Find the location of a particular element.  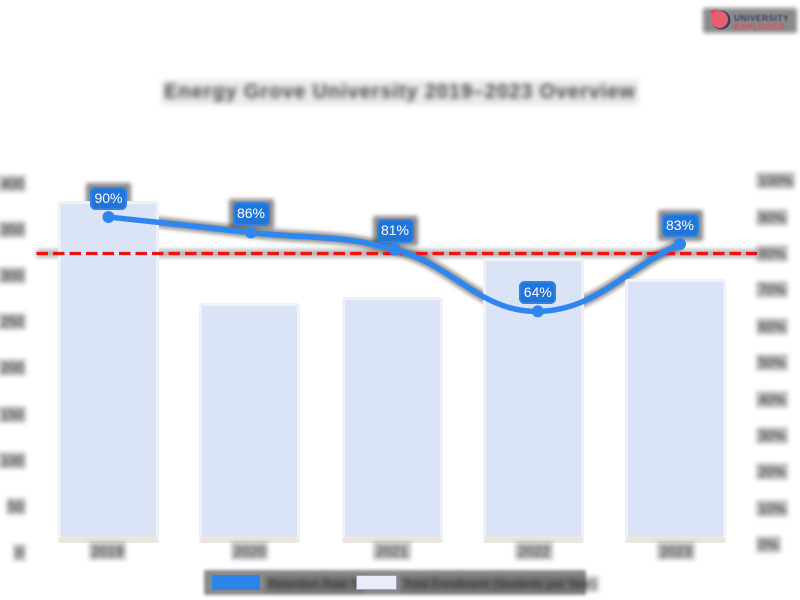

svg-text: UNIVERSITY is located at coordinates (761, 18).